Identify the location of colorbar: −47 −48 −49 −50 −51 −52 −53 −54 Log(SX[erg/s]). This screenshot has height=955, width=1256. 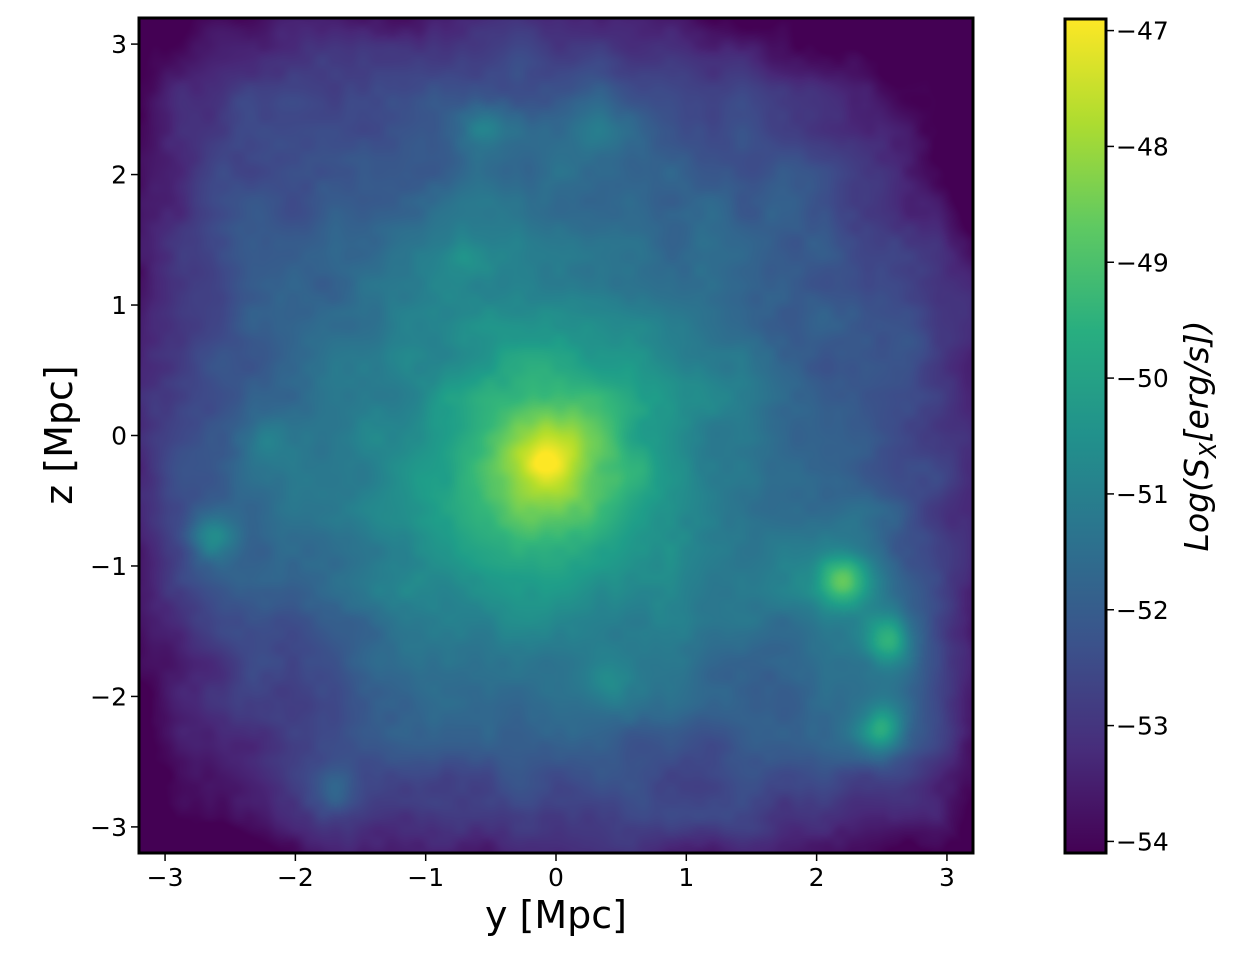
(1142, 436).